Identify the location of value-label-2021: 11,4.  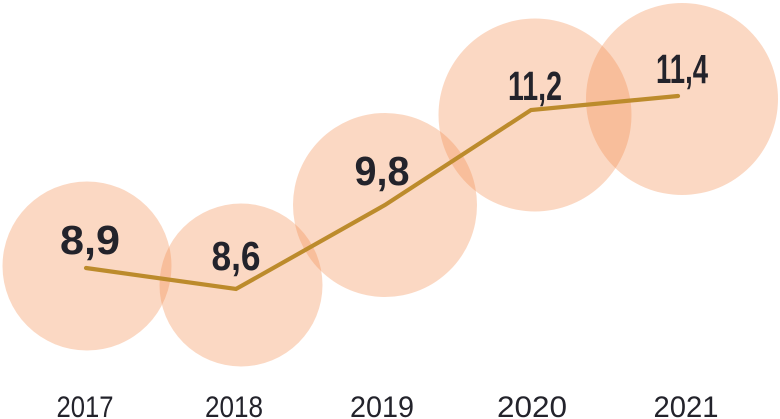
(682, 69).